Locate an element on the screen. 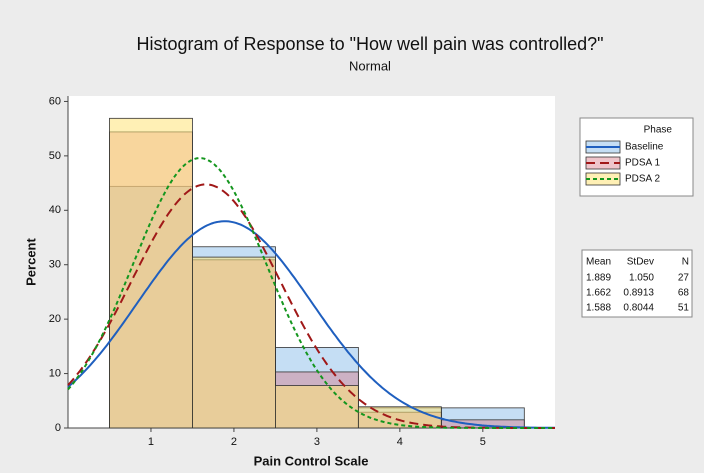  stats-table is located at coordinates (637, 283).